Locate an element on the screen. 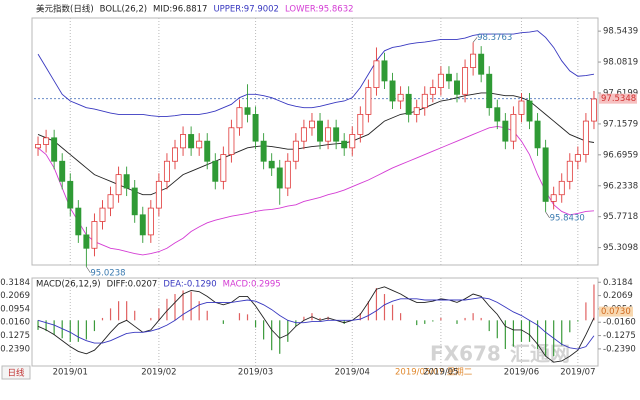  x-tick-label: 2019/03 is located at coordinates (255, 373).